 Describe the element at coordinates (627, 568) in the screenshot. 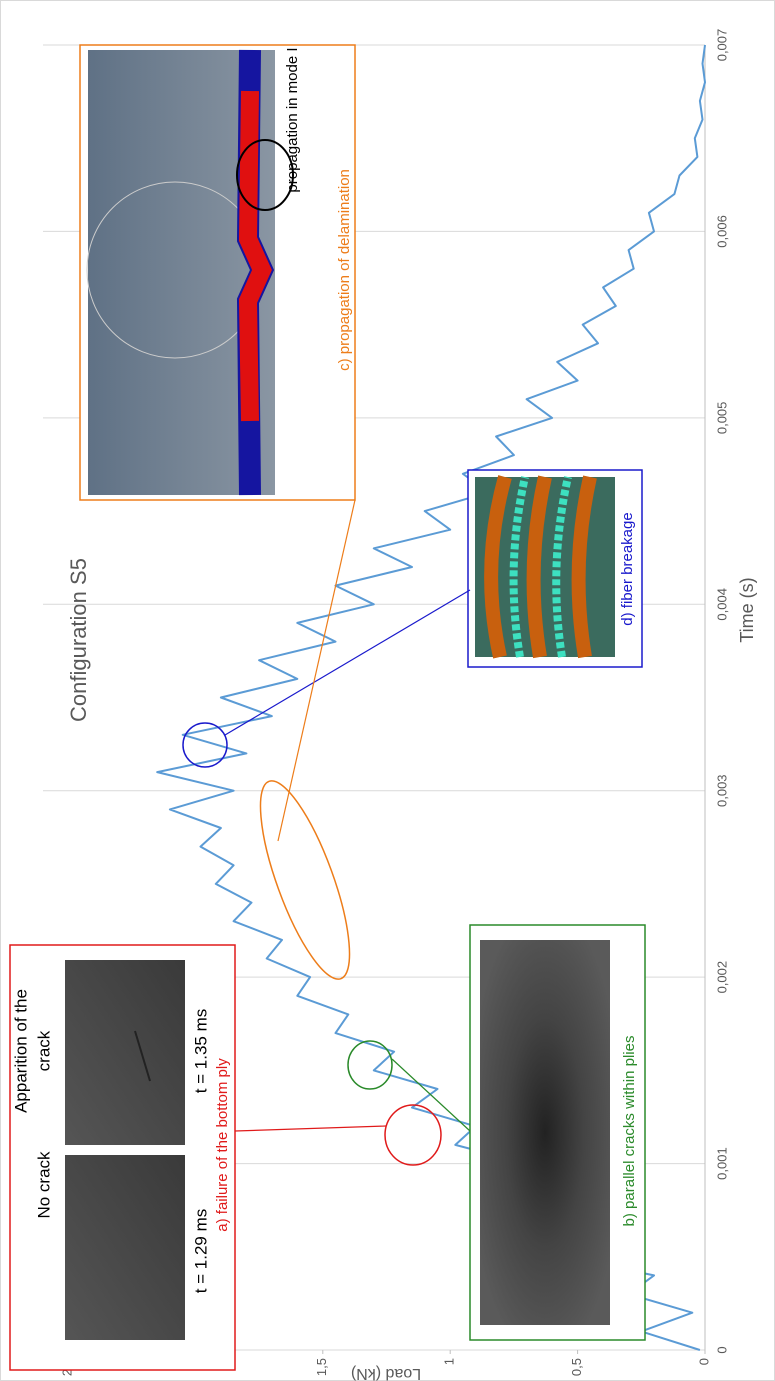

I see `annotation: d) fiber breakage` at that location.